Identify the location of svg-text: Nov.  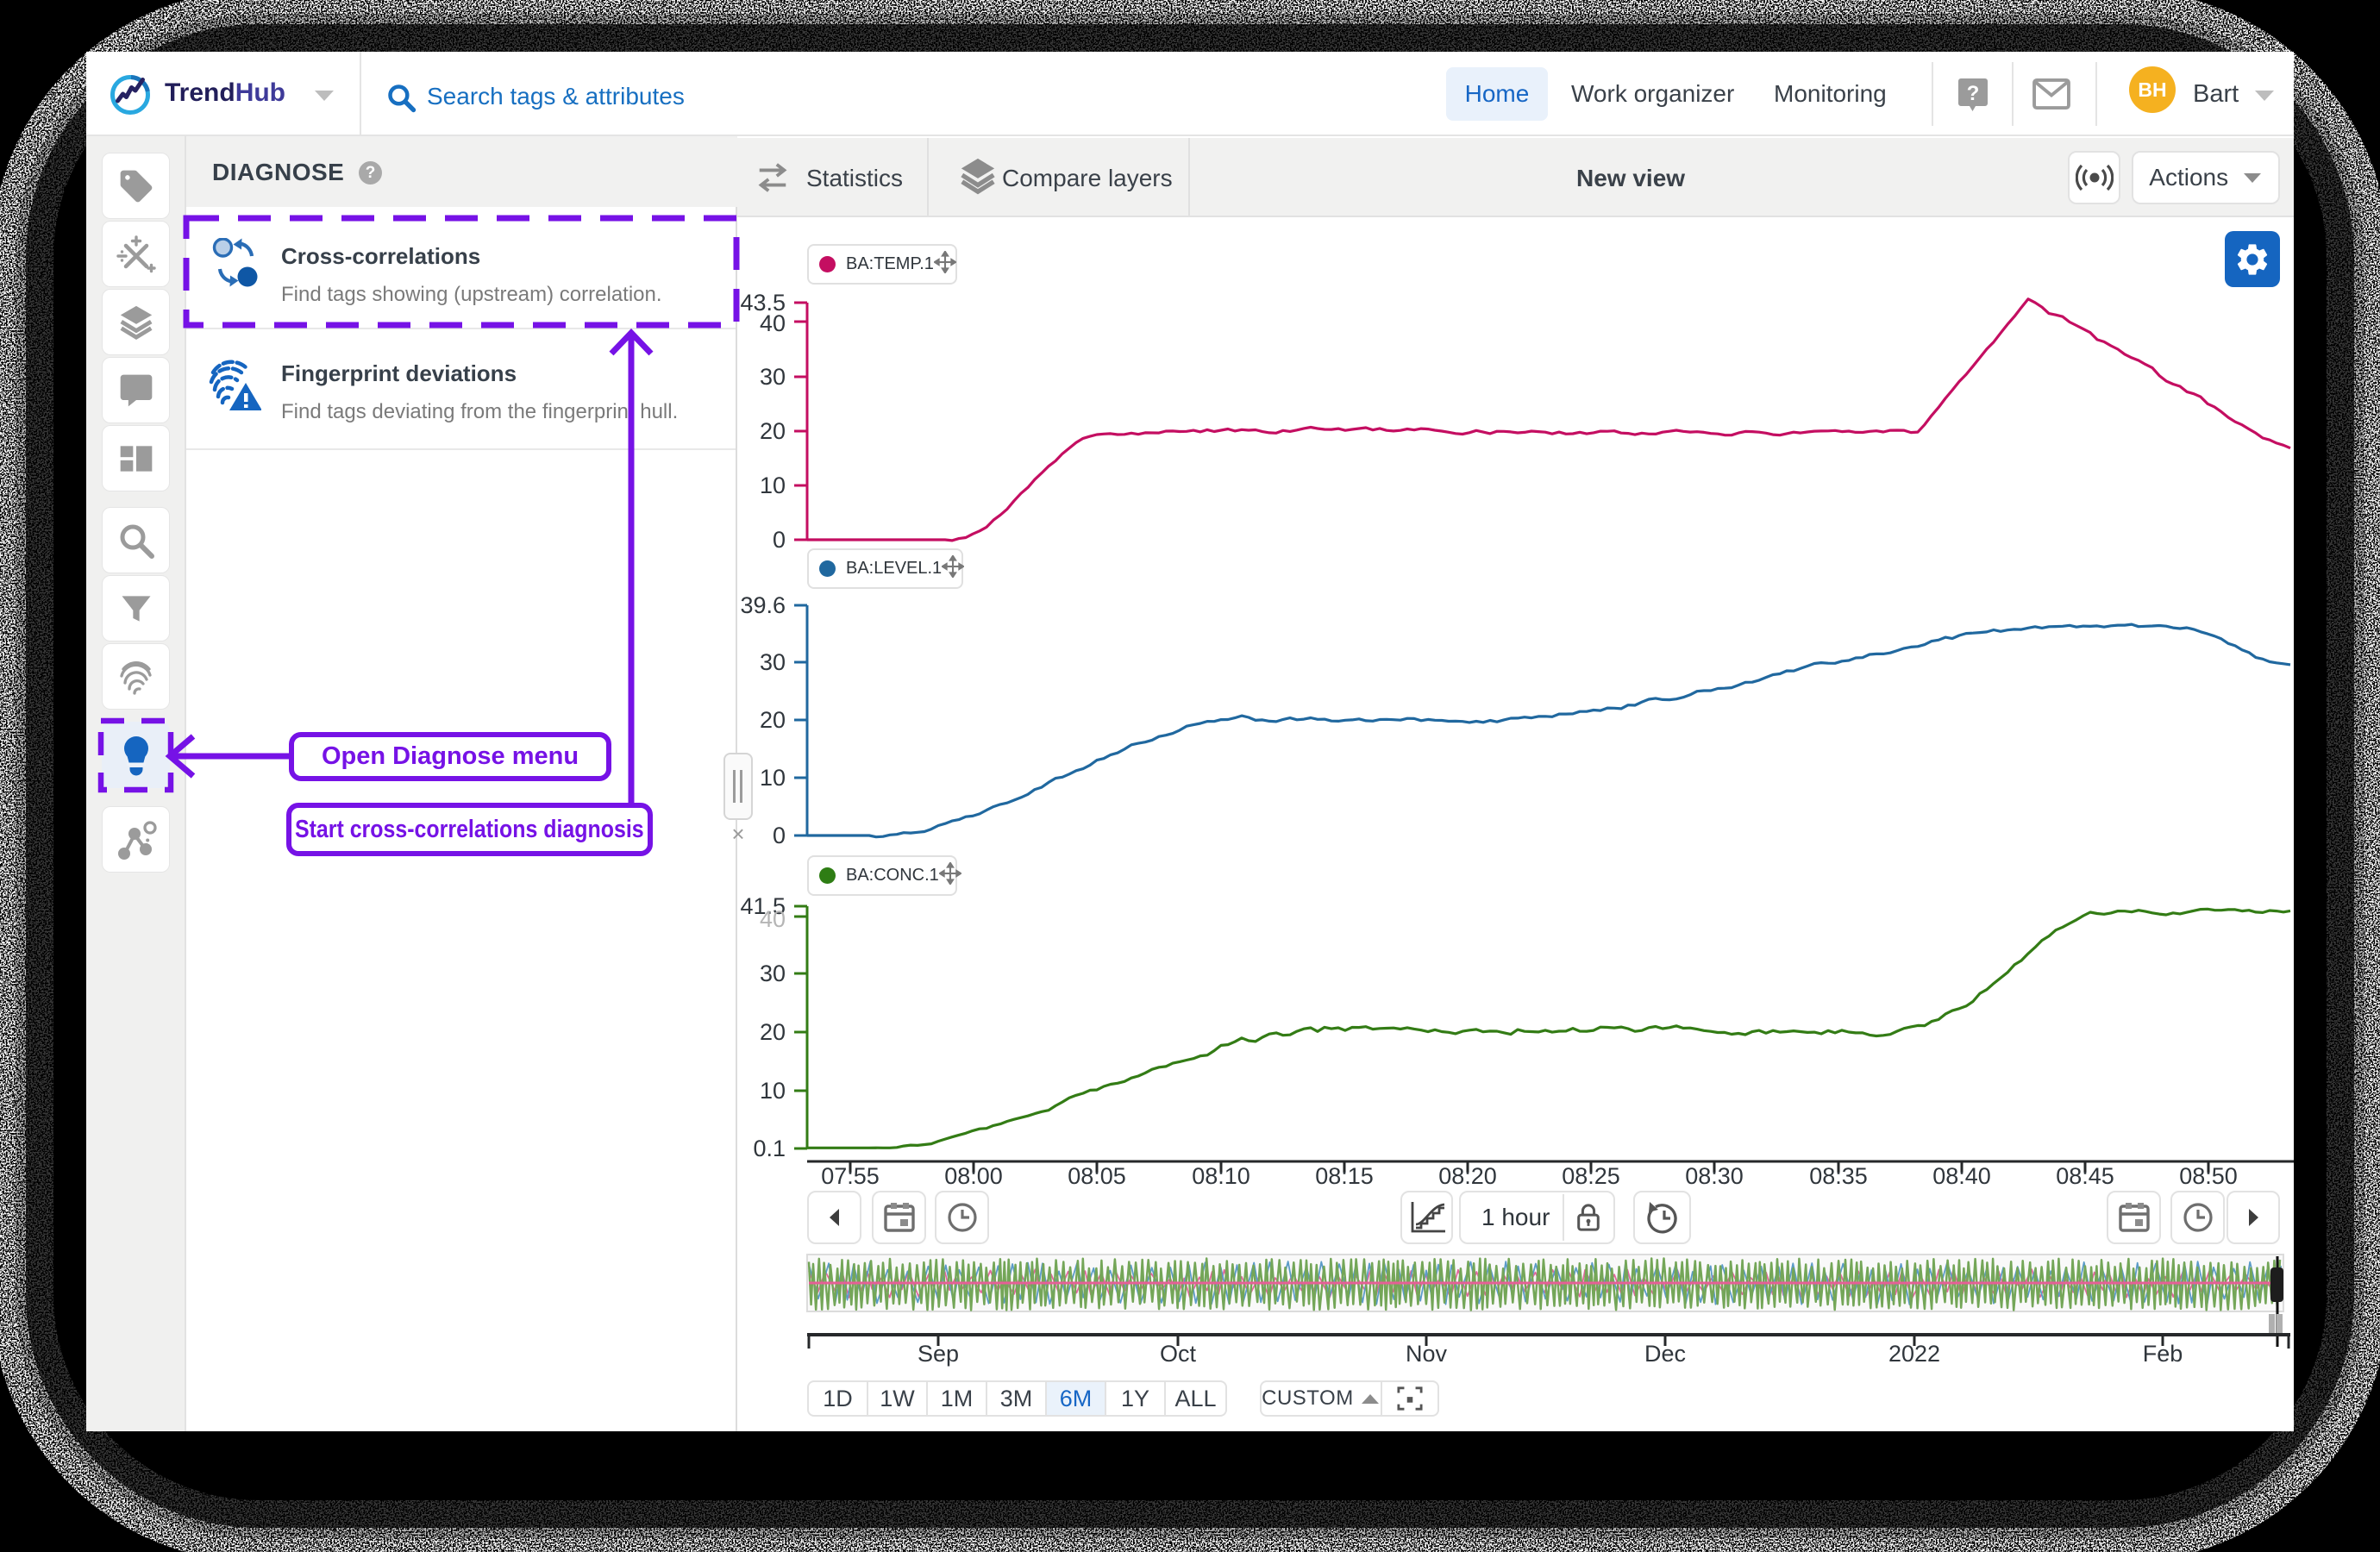
(1427, 1354).